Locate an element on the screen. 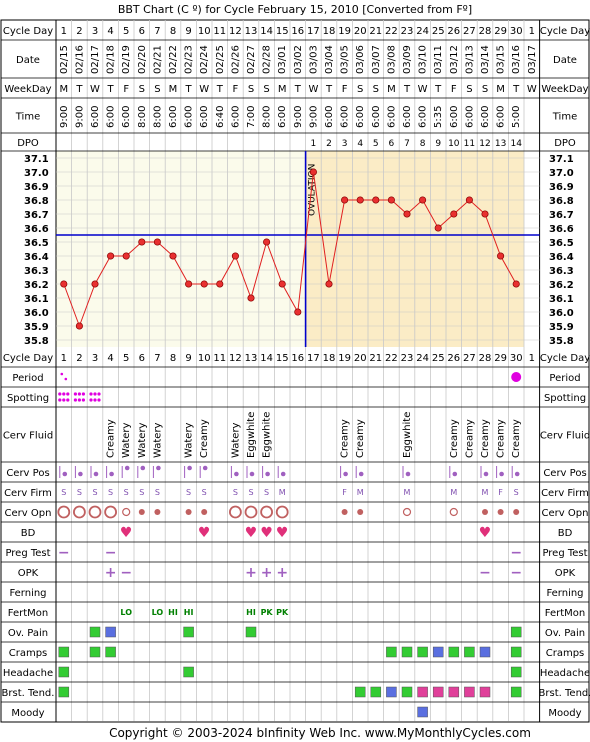  row-label-left: Moody is located at coordinates (27, 713).